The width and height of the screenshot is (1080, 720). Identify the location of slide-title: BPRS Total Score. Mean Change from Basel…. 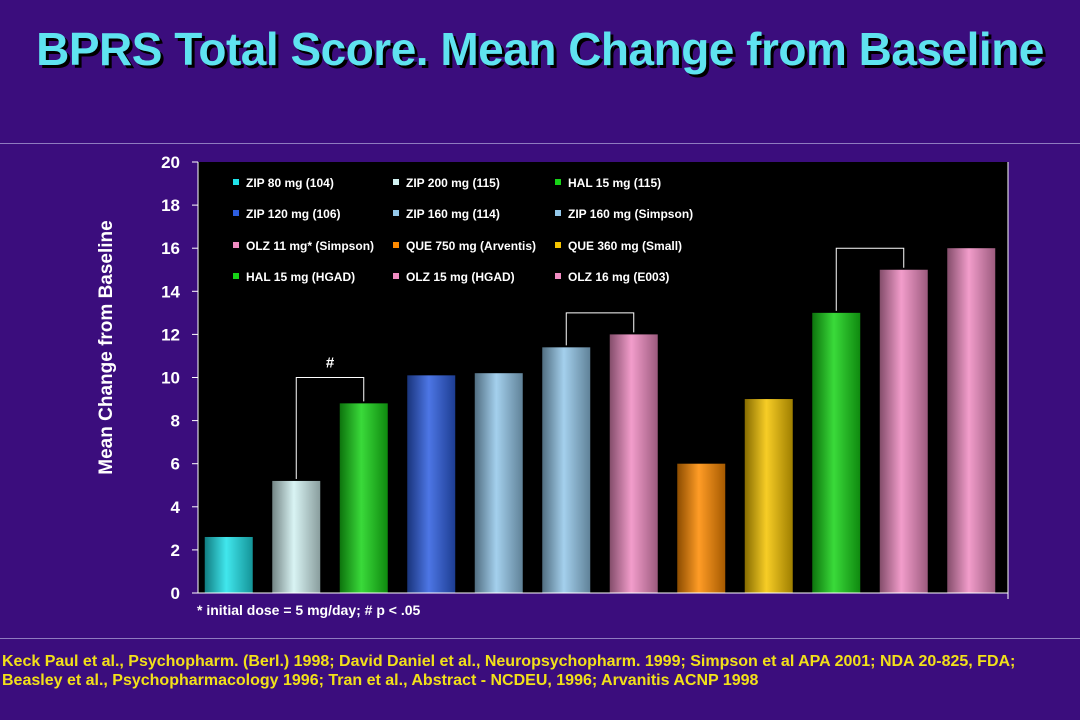
(540, 49).